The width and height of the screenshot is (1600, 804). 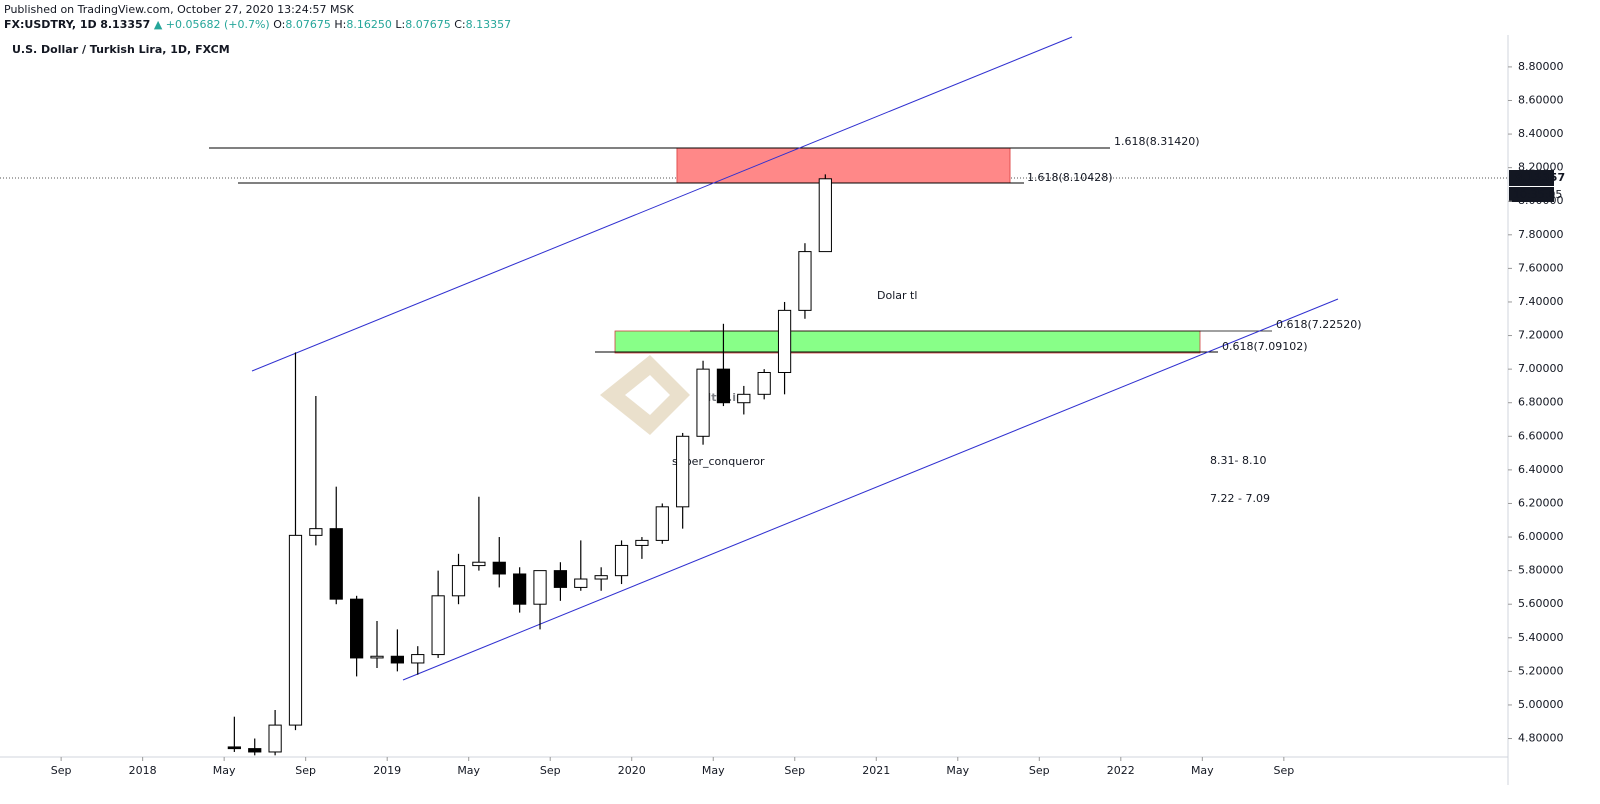 What do you see at coordinates (1541, 435) in the screenshot?
I see `y-tick-label: 6.60000` at bounding box center [1541, 435].